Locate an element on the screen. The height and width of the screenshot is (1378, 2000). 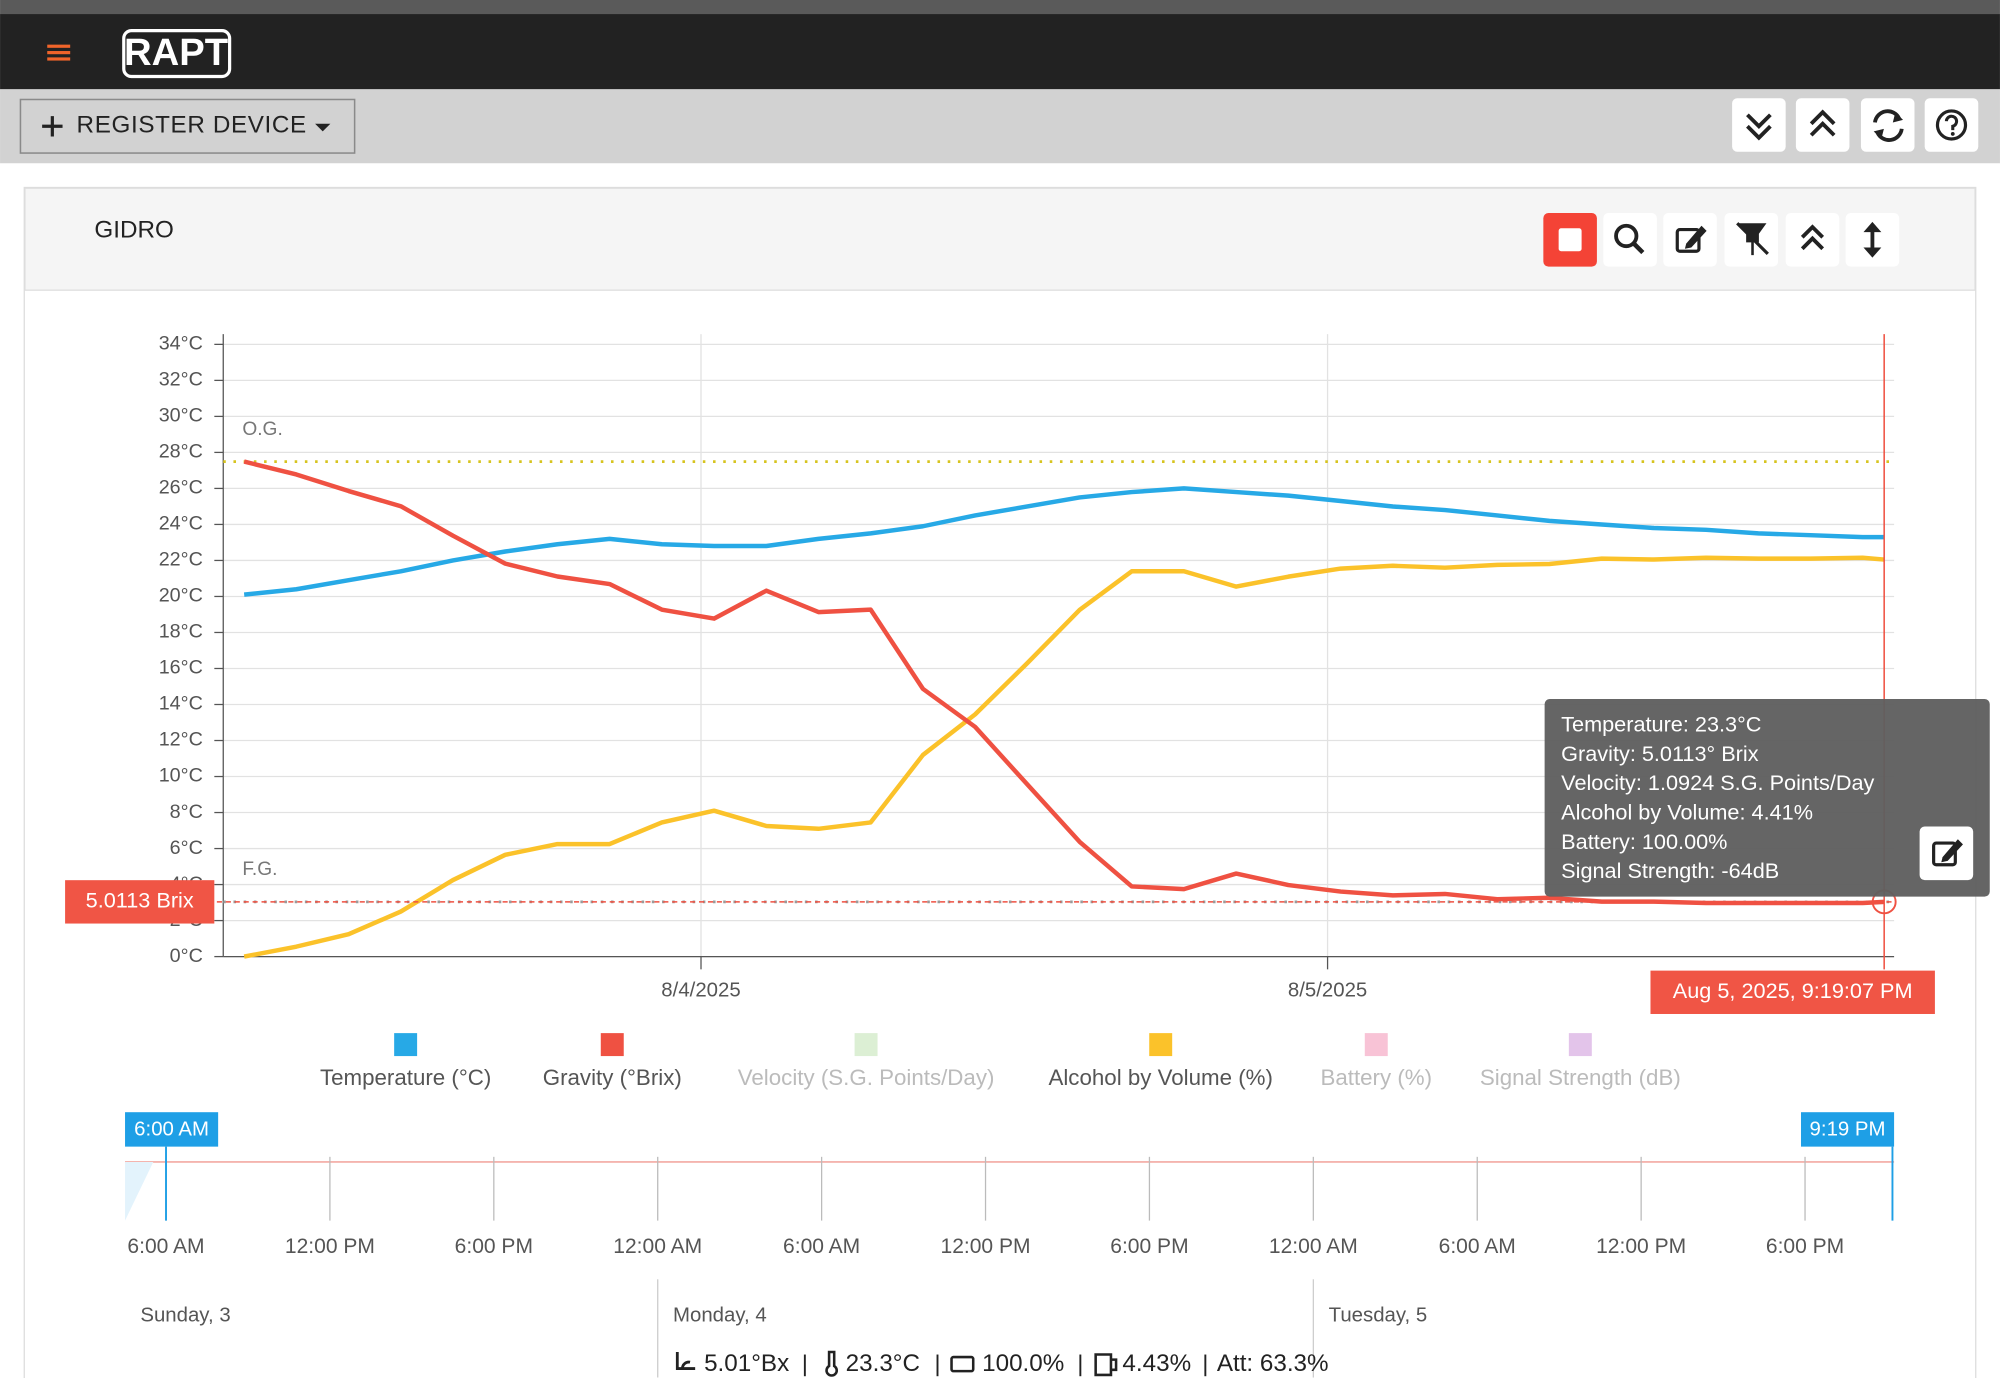
crosshair-x-label: Aug 5, 2025, 9:19:07 PM is located at coordinates (1793, 990).